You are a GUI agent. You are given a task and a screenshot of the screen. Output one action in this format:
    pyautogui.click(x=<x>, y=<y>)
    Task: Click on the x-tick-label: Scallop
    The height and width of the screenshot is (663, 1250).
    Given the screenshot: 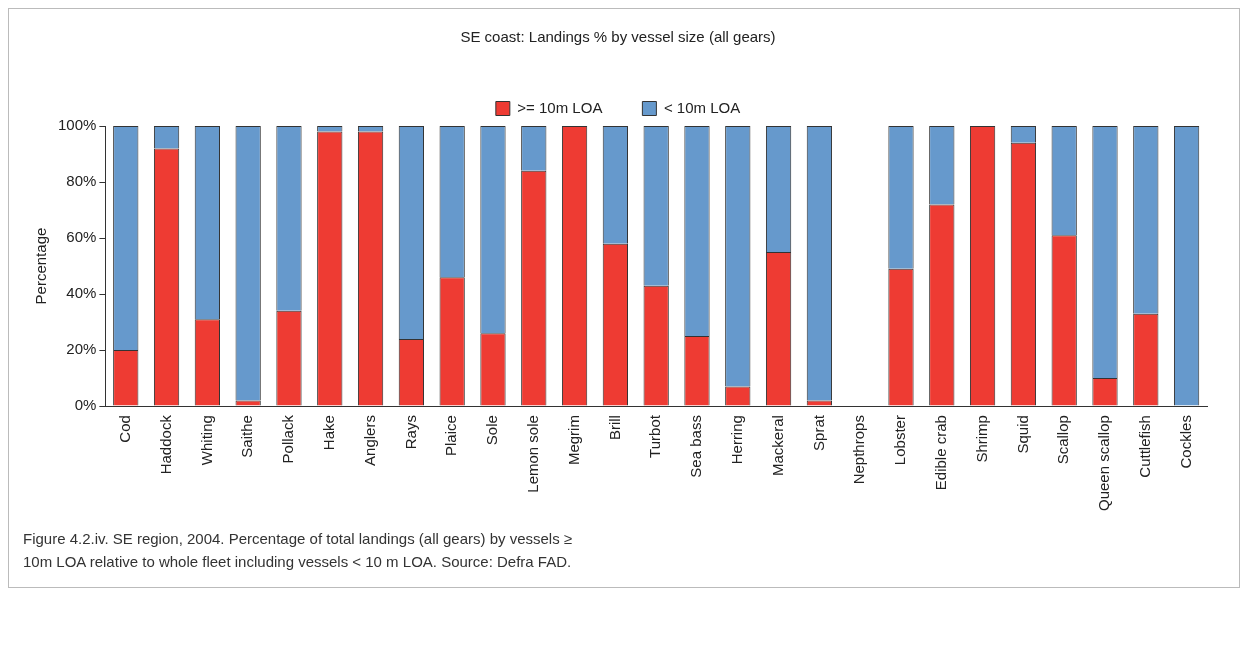 What is the action you would take?
    pyautogui.click(x=1063, y=440)
    